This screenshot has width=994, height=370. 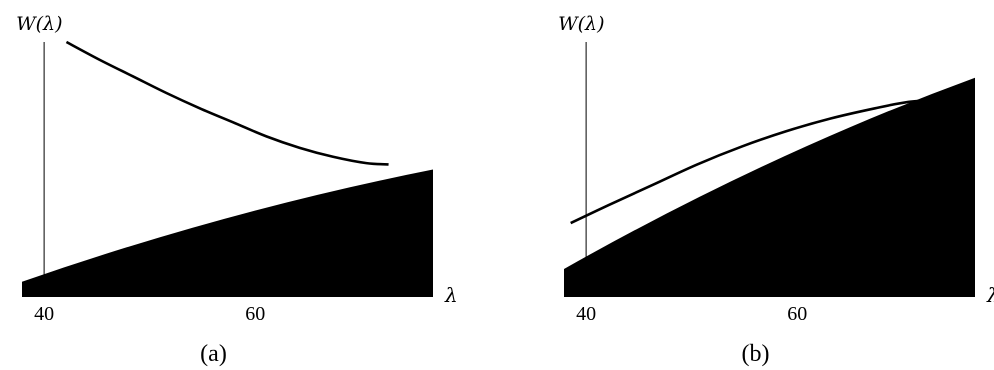 What do you see at coordinates (227, 233) in the screenshot?
I see `feasible-region` at bounding box center [227, 233].